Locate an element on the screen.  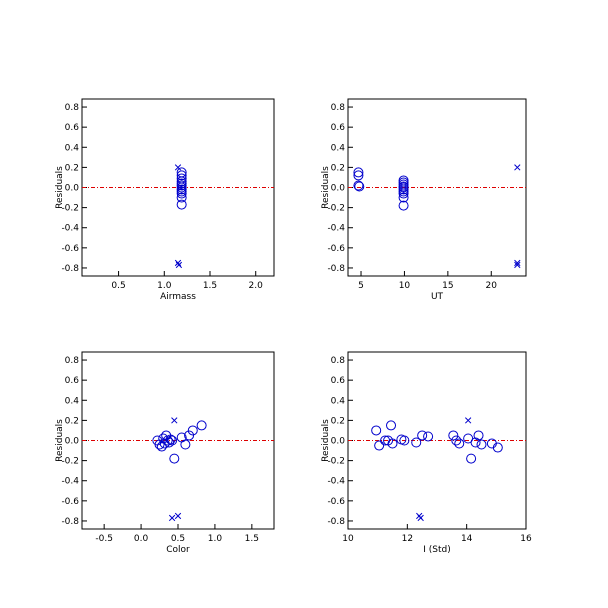
x-axis-label: UT is located at coordinates (437, 297).